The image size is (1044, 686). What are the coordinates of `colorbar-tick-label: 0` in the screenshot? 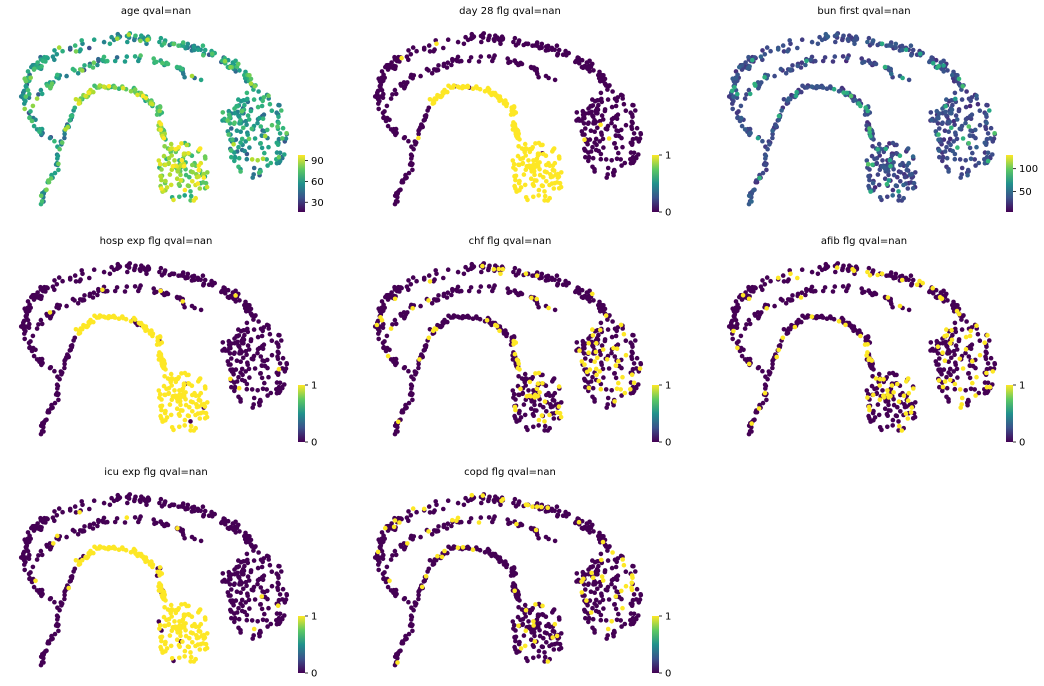 It's located at (668, 213).